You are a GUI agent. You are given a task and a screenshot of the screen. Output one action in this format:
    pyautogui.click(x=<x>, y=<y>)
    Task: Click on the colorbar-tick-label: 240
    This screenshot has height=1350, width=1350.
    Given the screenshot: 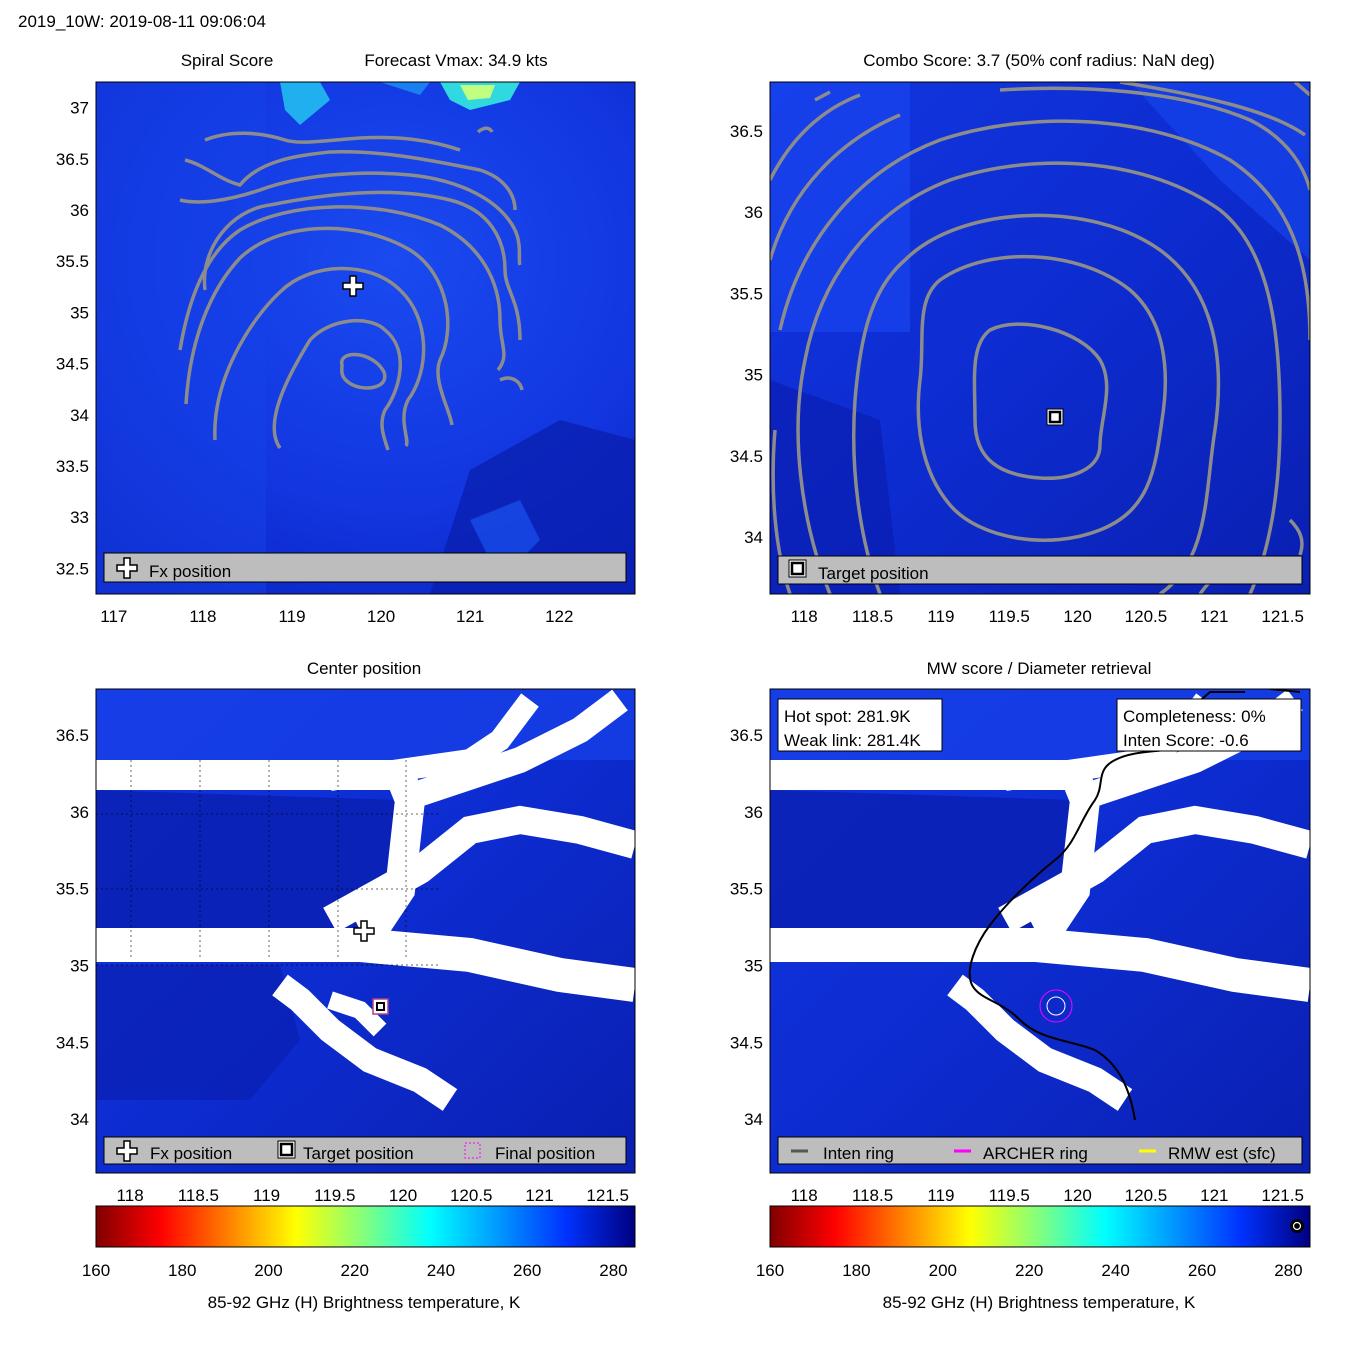 What is the action you would take?
    pyautogui.click(x=1115, y=1270)
    